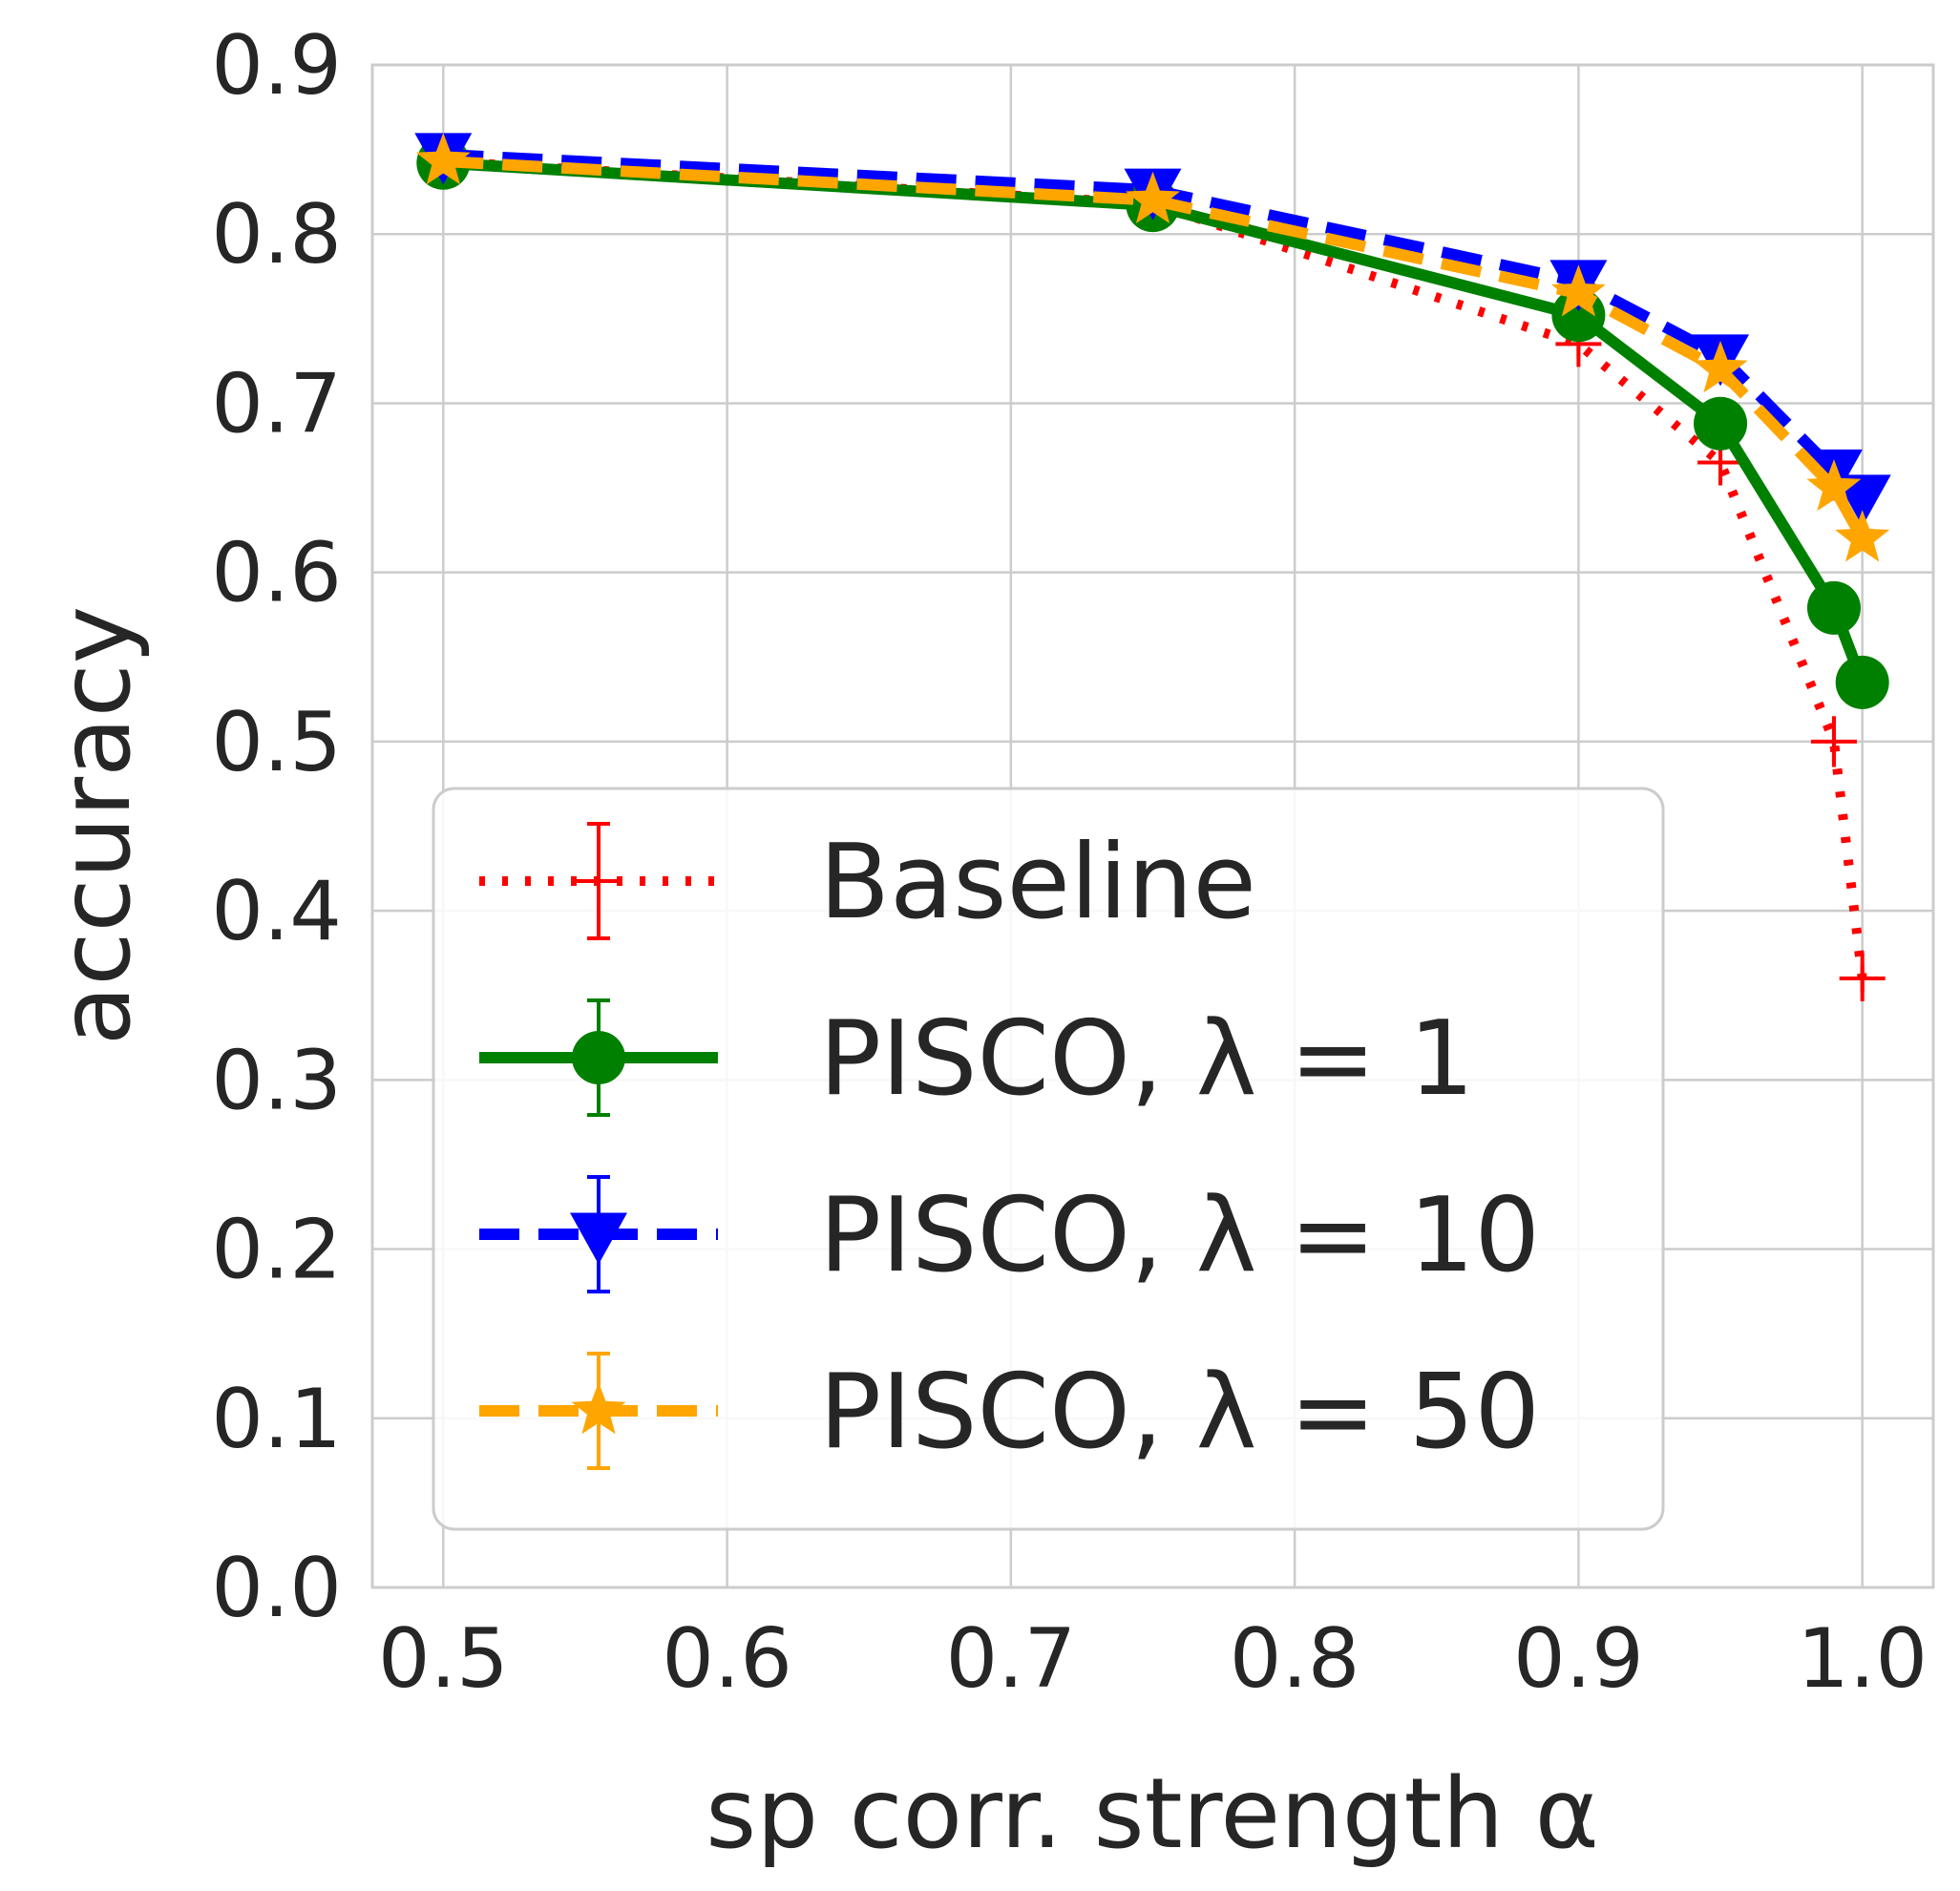 The image size is (1960, 1891). What do you see at coordinates (1010, 1659) in the screenshot?
I see `x-tick-label: 0.7` at bounding box center [1010, 1659].